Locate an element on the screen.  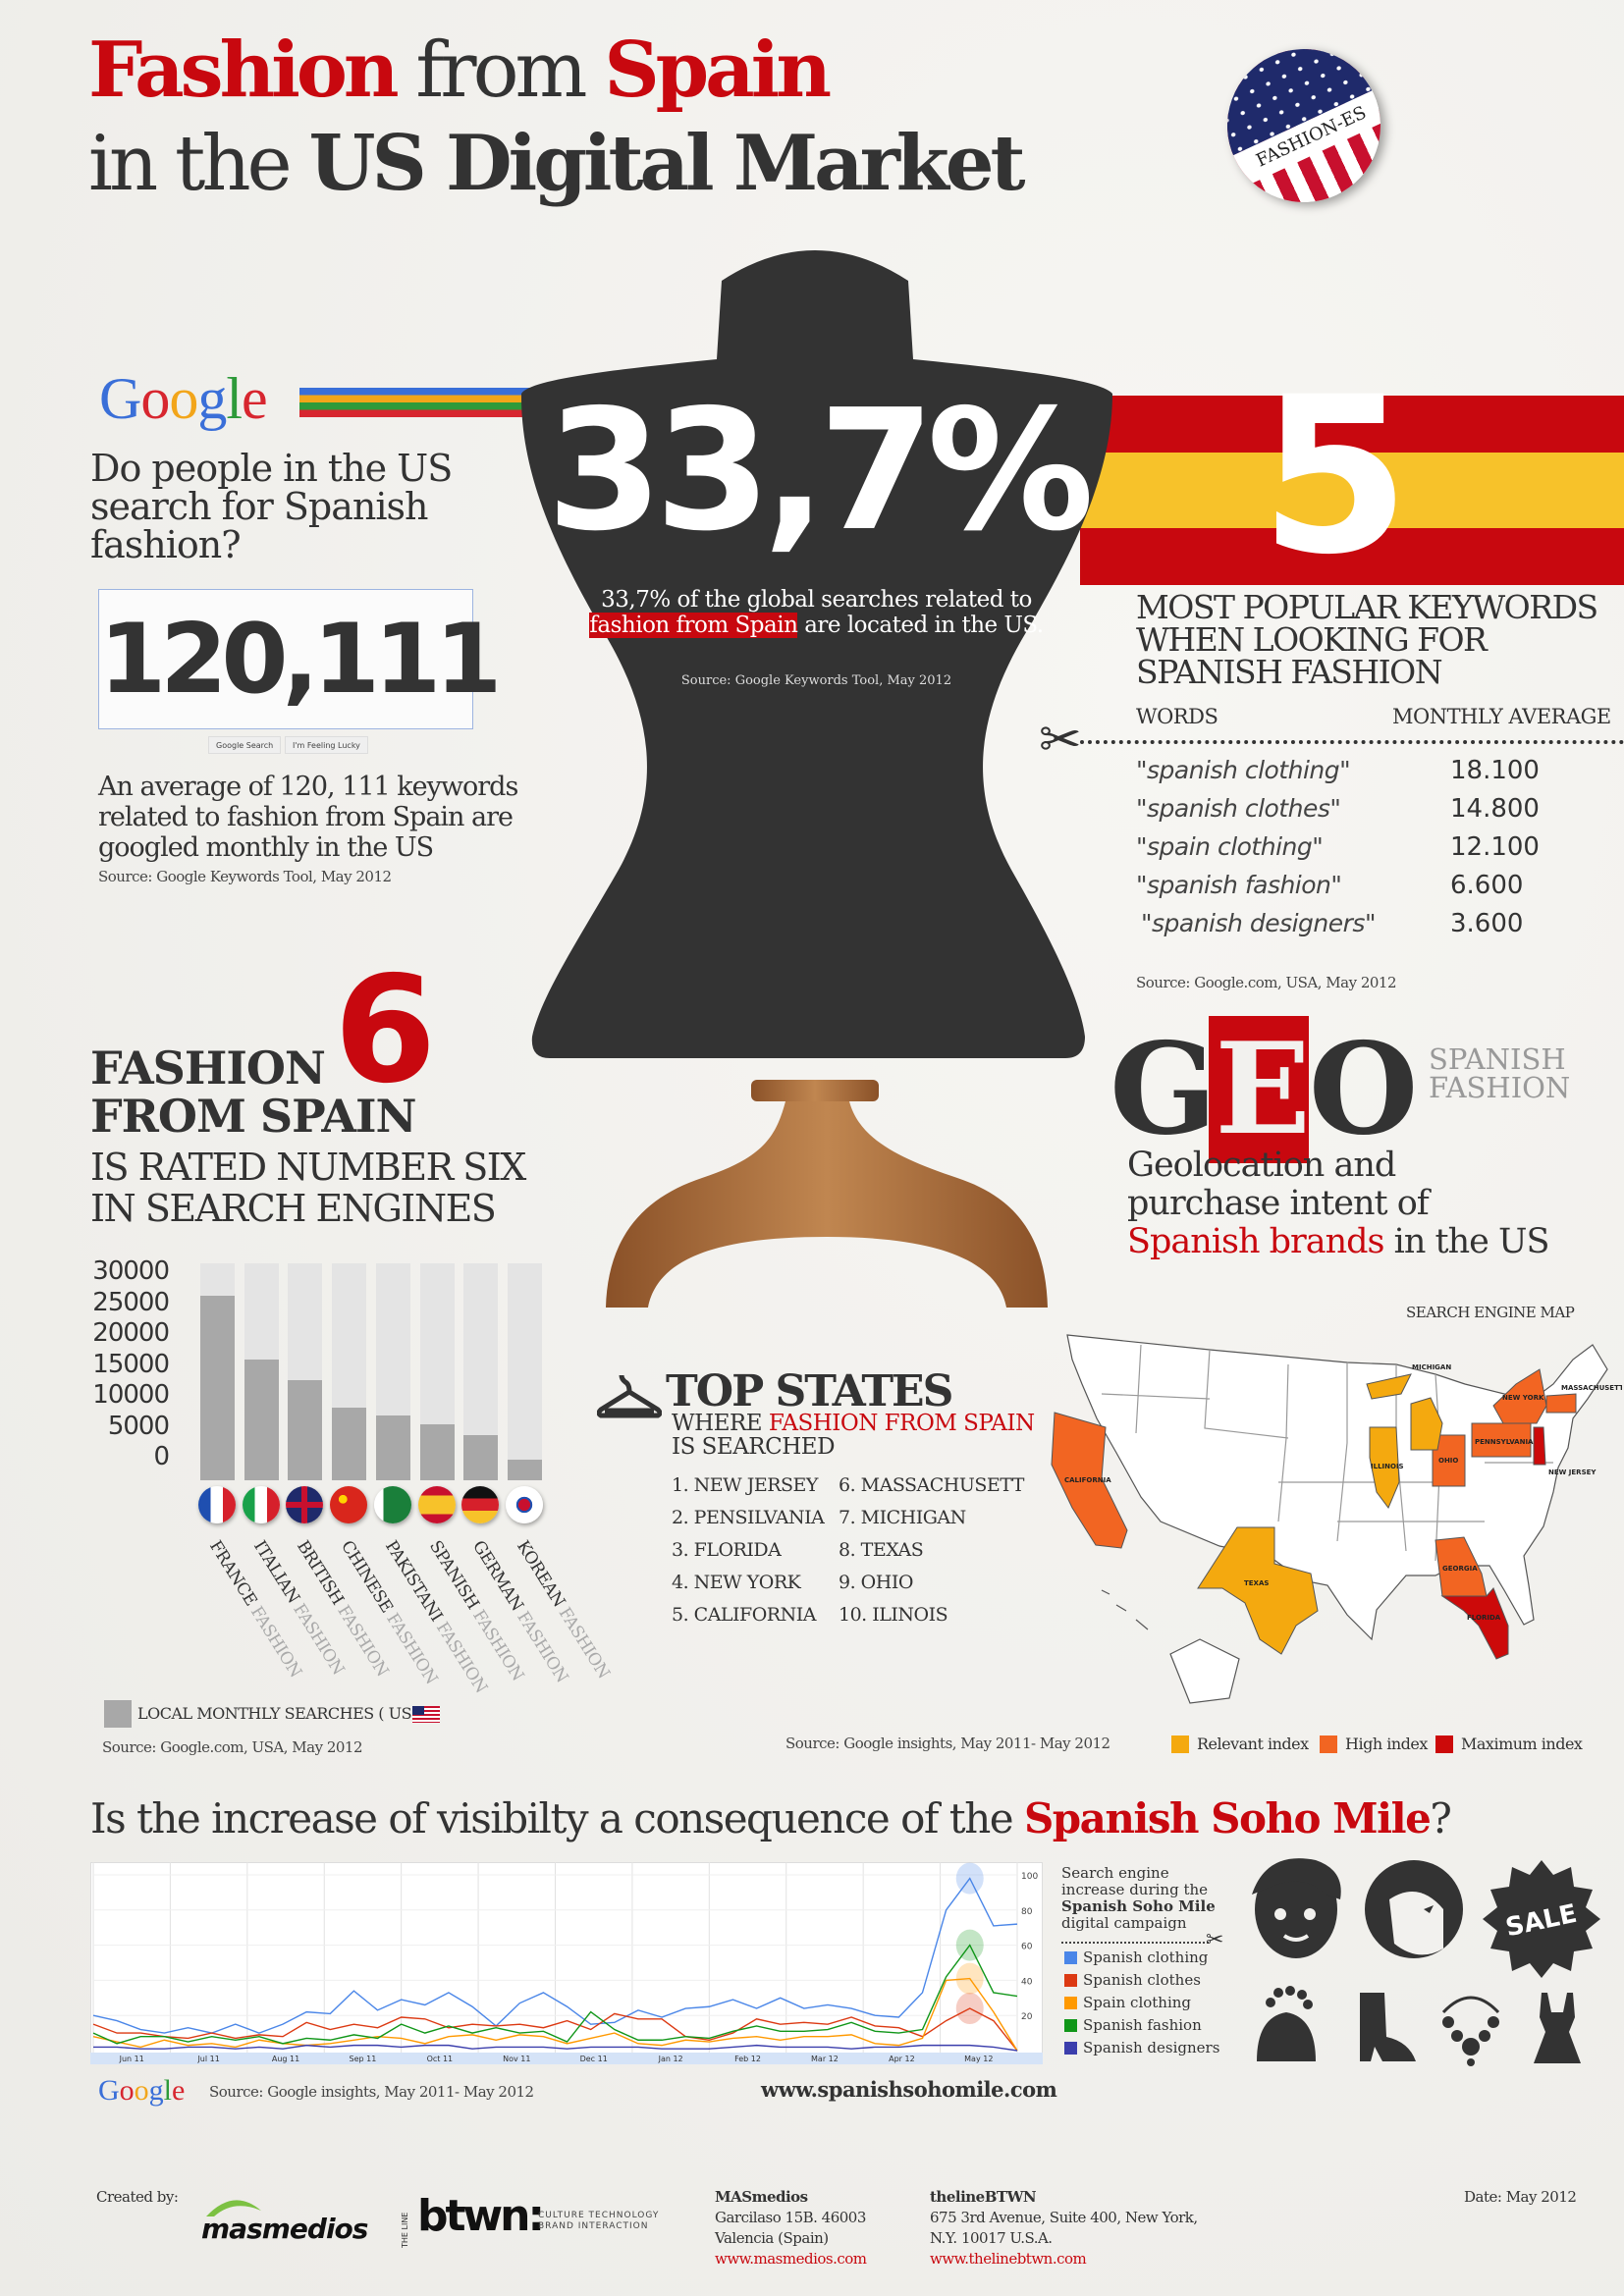
bar-source: Source: Google.com, USA, May 2012 is located at coordinates (232, 1747).